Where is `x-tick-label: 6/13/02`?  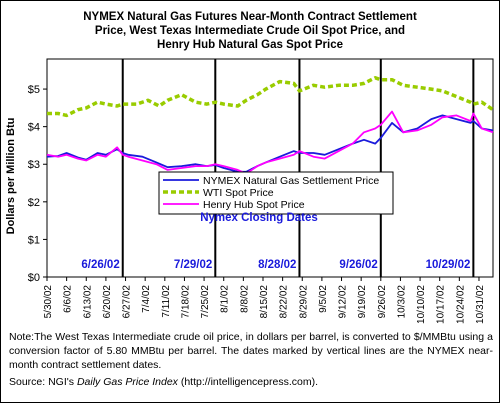
x-tick-label: 6/13/02 is located at coordinates (87, 302).